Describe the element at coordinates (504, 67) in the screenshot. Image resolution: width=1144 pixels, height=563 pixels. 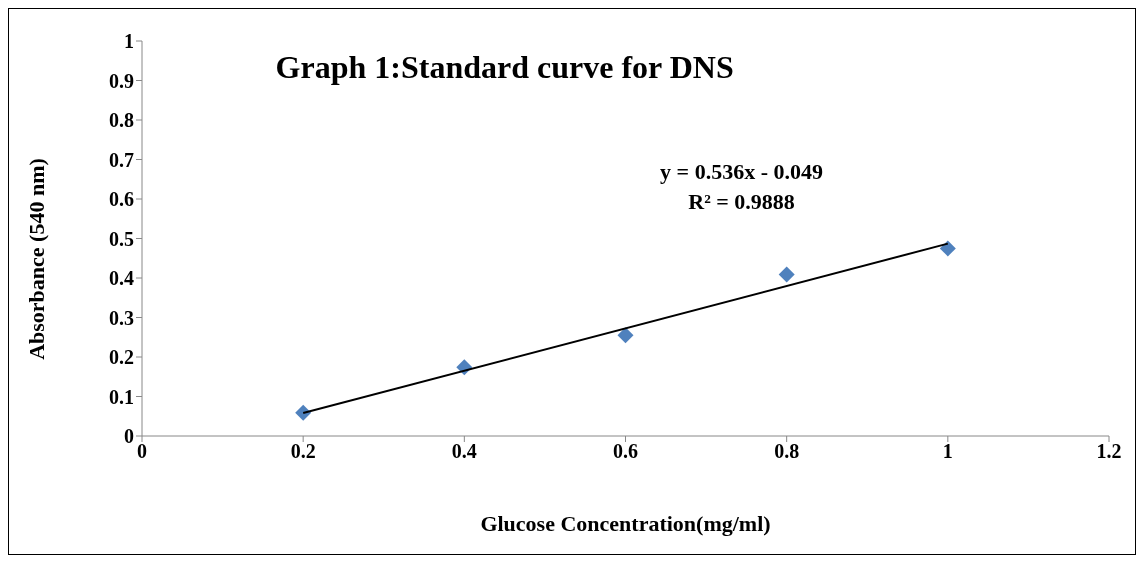
I see `chart-title: Graph 1:Standard curve for DNS` at that location.